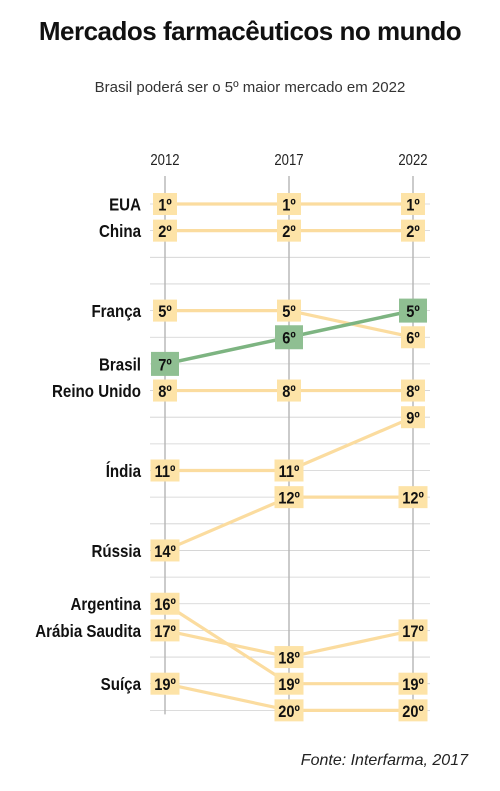  I want to click on rank-label-suíça-2017: 20º, so click(289, 712).